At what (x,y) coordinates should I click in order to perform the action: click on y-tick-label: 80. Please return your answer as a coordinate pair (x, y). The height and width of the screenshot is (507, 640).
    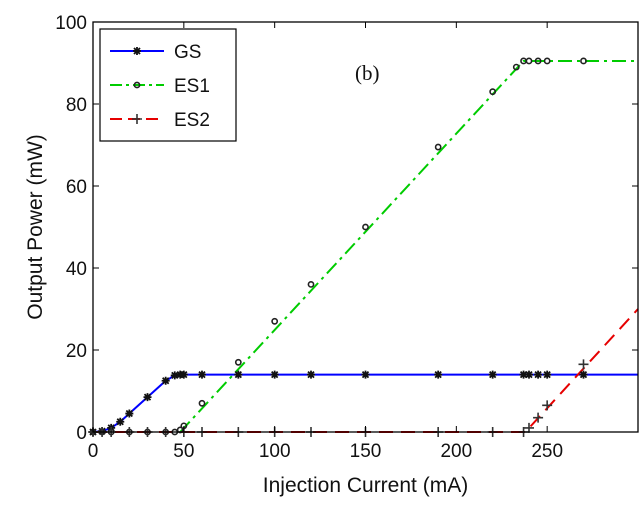
    Looking at the image, I should click on (76, 105).